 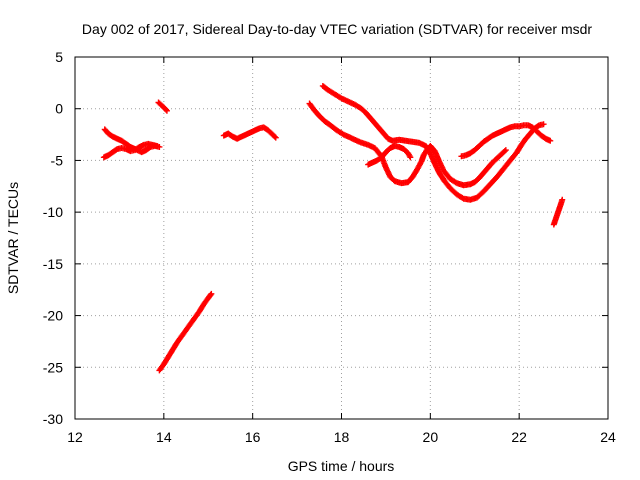 I want to click on x-tick-label: 20, so click(x=431, y=437).